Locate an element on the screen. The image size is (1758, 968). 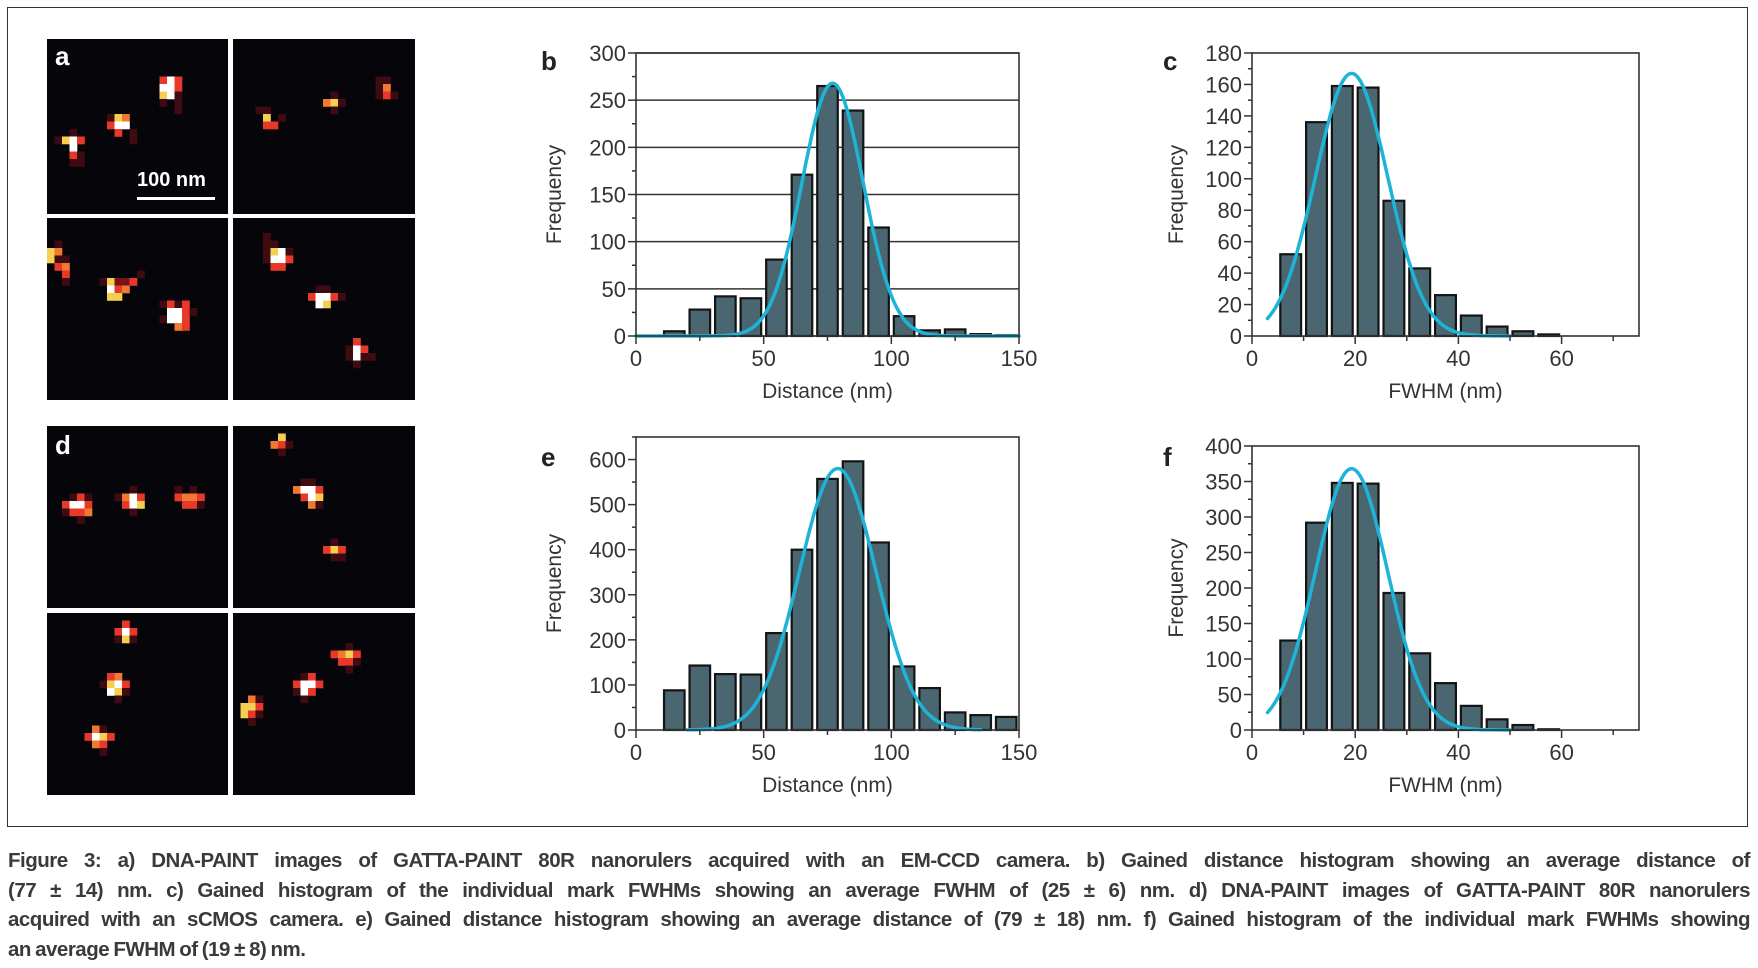
y-tick-label: 500 is located at coordinates (607, 505).